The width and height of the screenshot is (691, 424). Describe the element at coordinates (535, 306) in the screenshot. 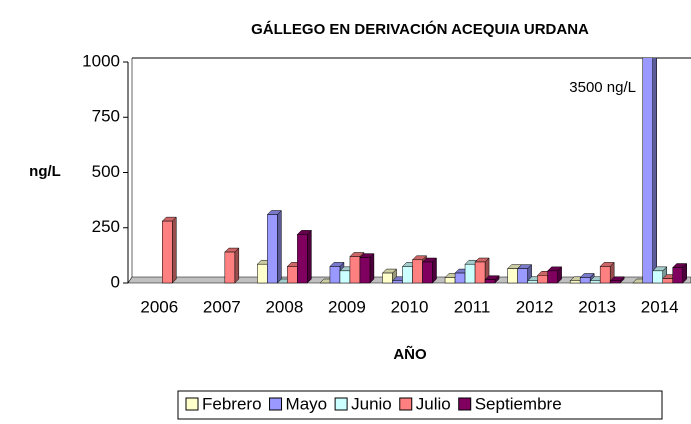

I see `x-tick-label: 2012` at that location.